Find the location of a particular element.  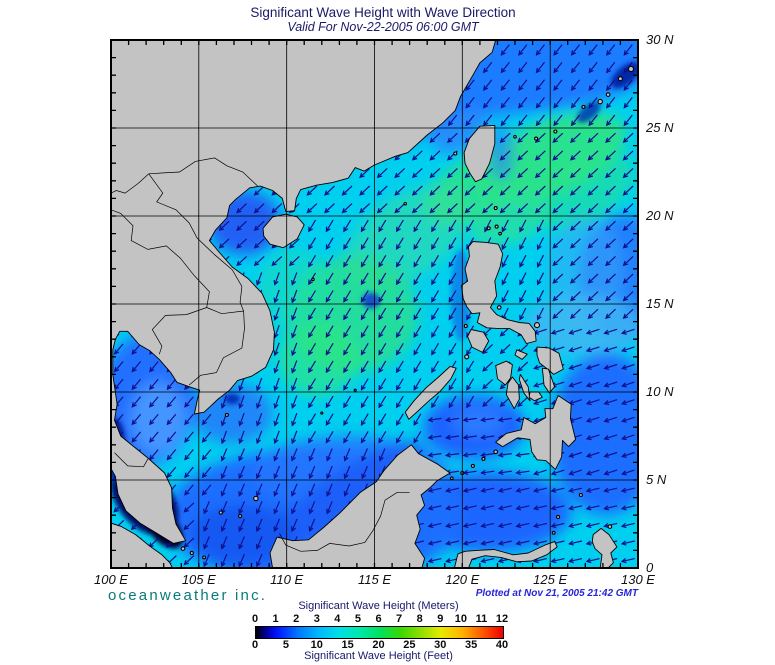

lat-label: 30 N is located at coordinates (660, 39).